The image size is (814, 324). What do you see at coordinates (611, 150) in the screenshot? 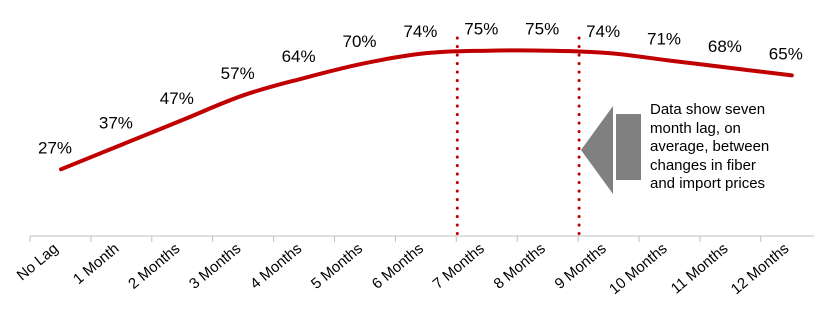
I see `left-arrow-icon` at bounding box center [611, 150].